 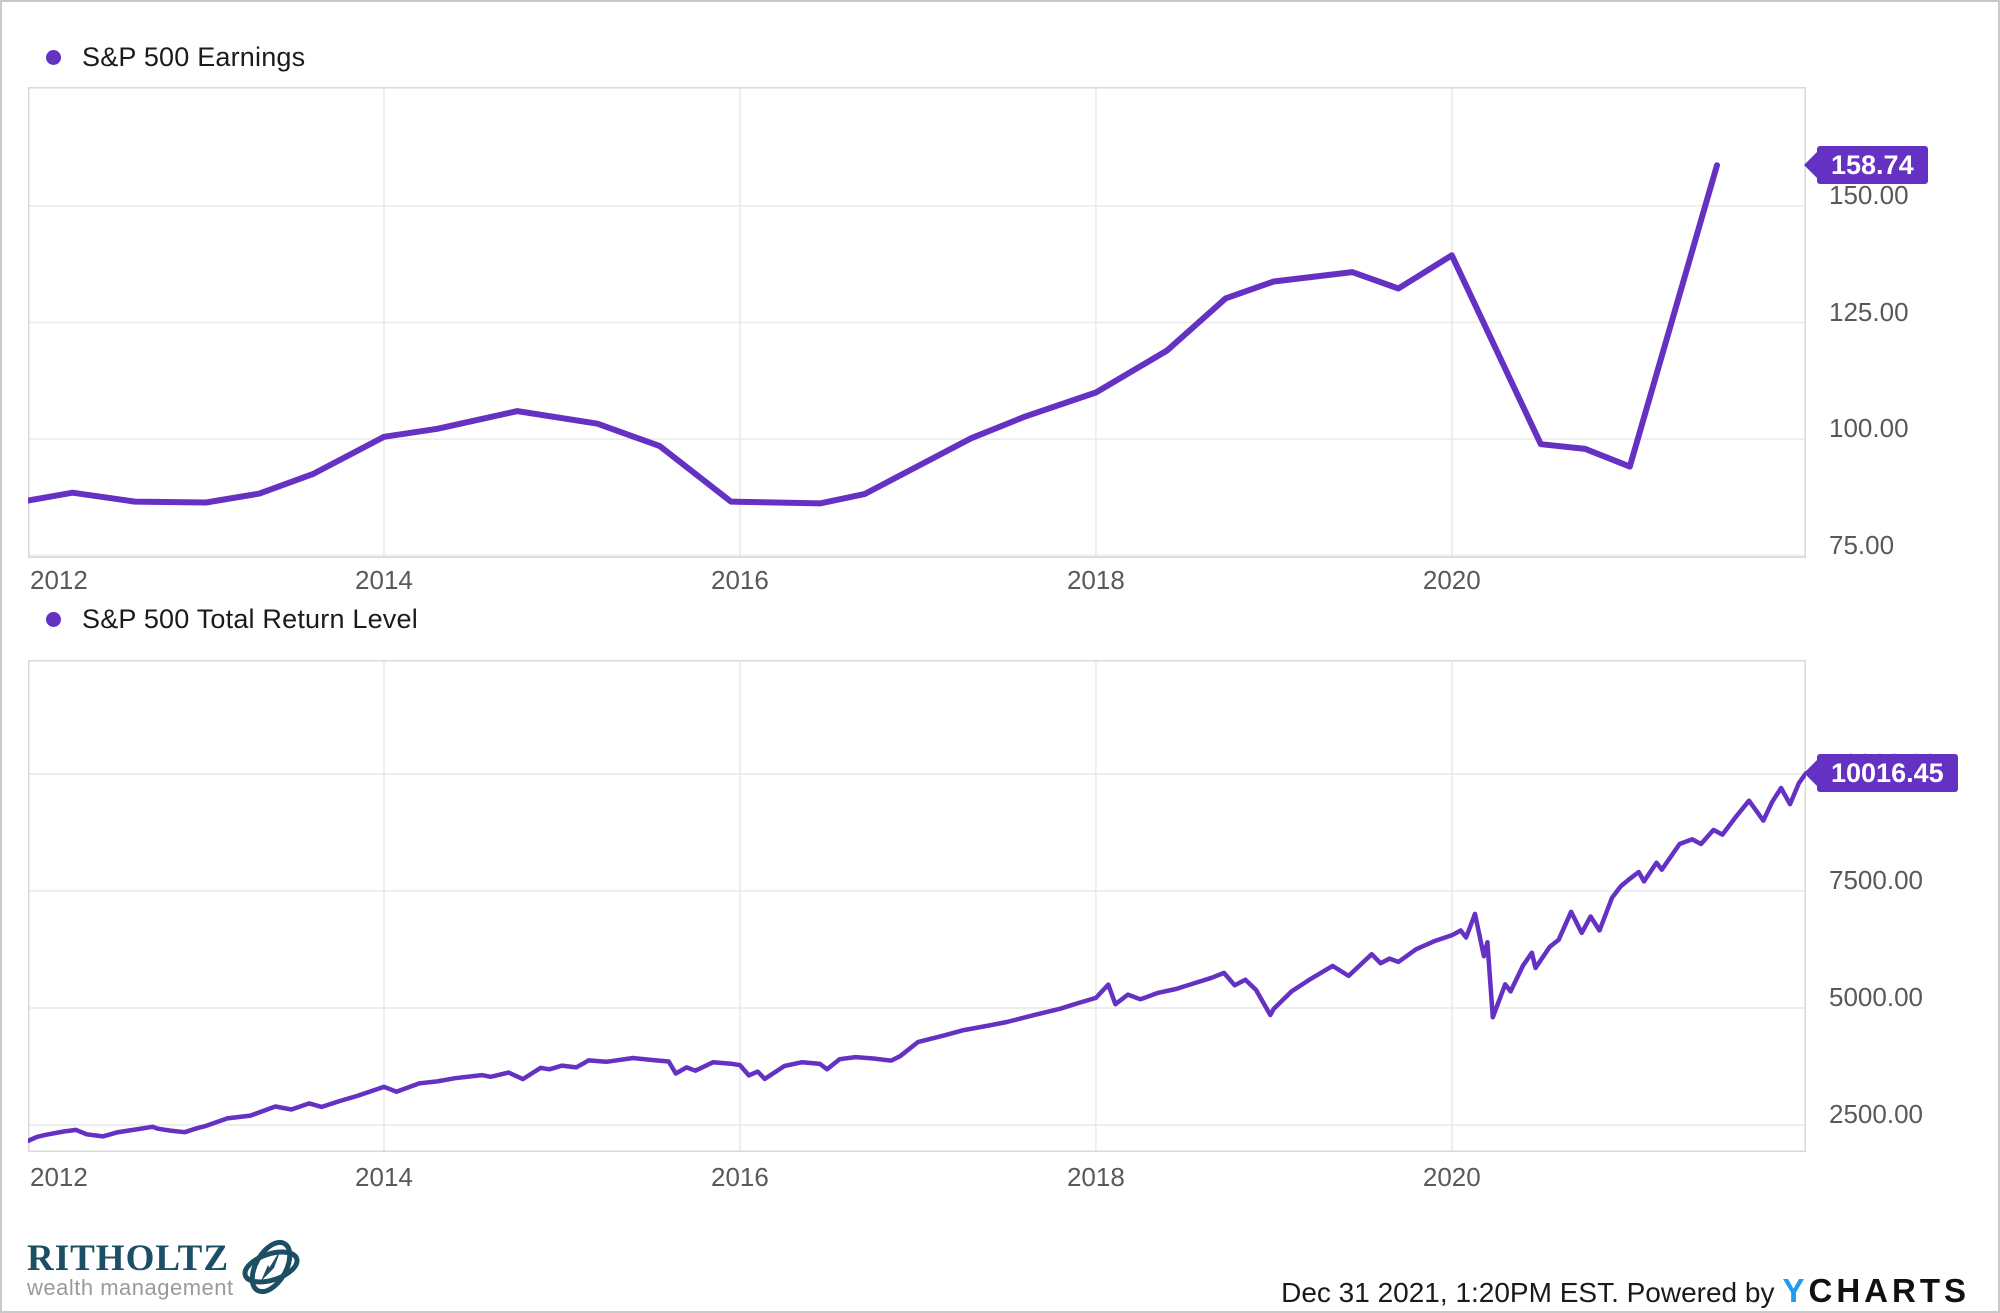 I want to click on y-axis-label: 100.00, so click(x=1869, y=428).